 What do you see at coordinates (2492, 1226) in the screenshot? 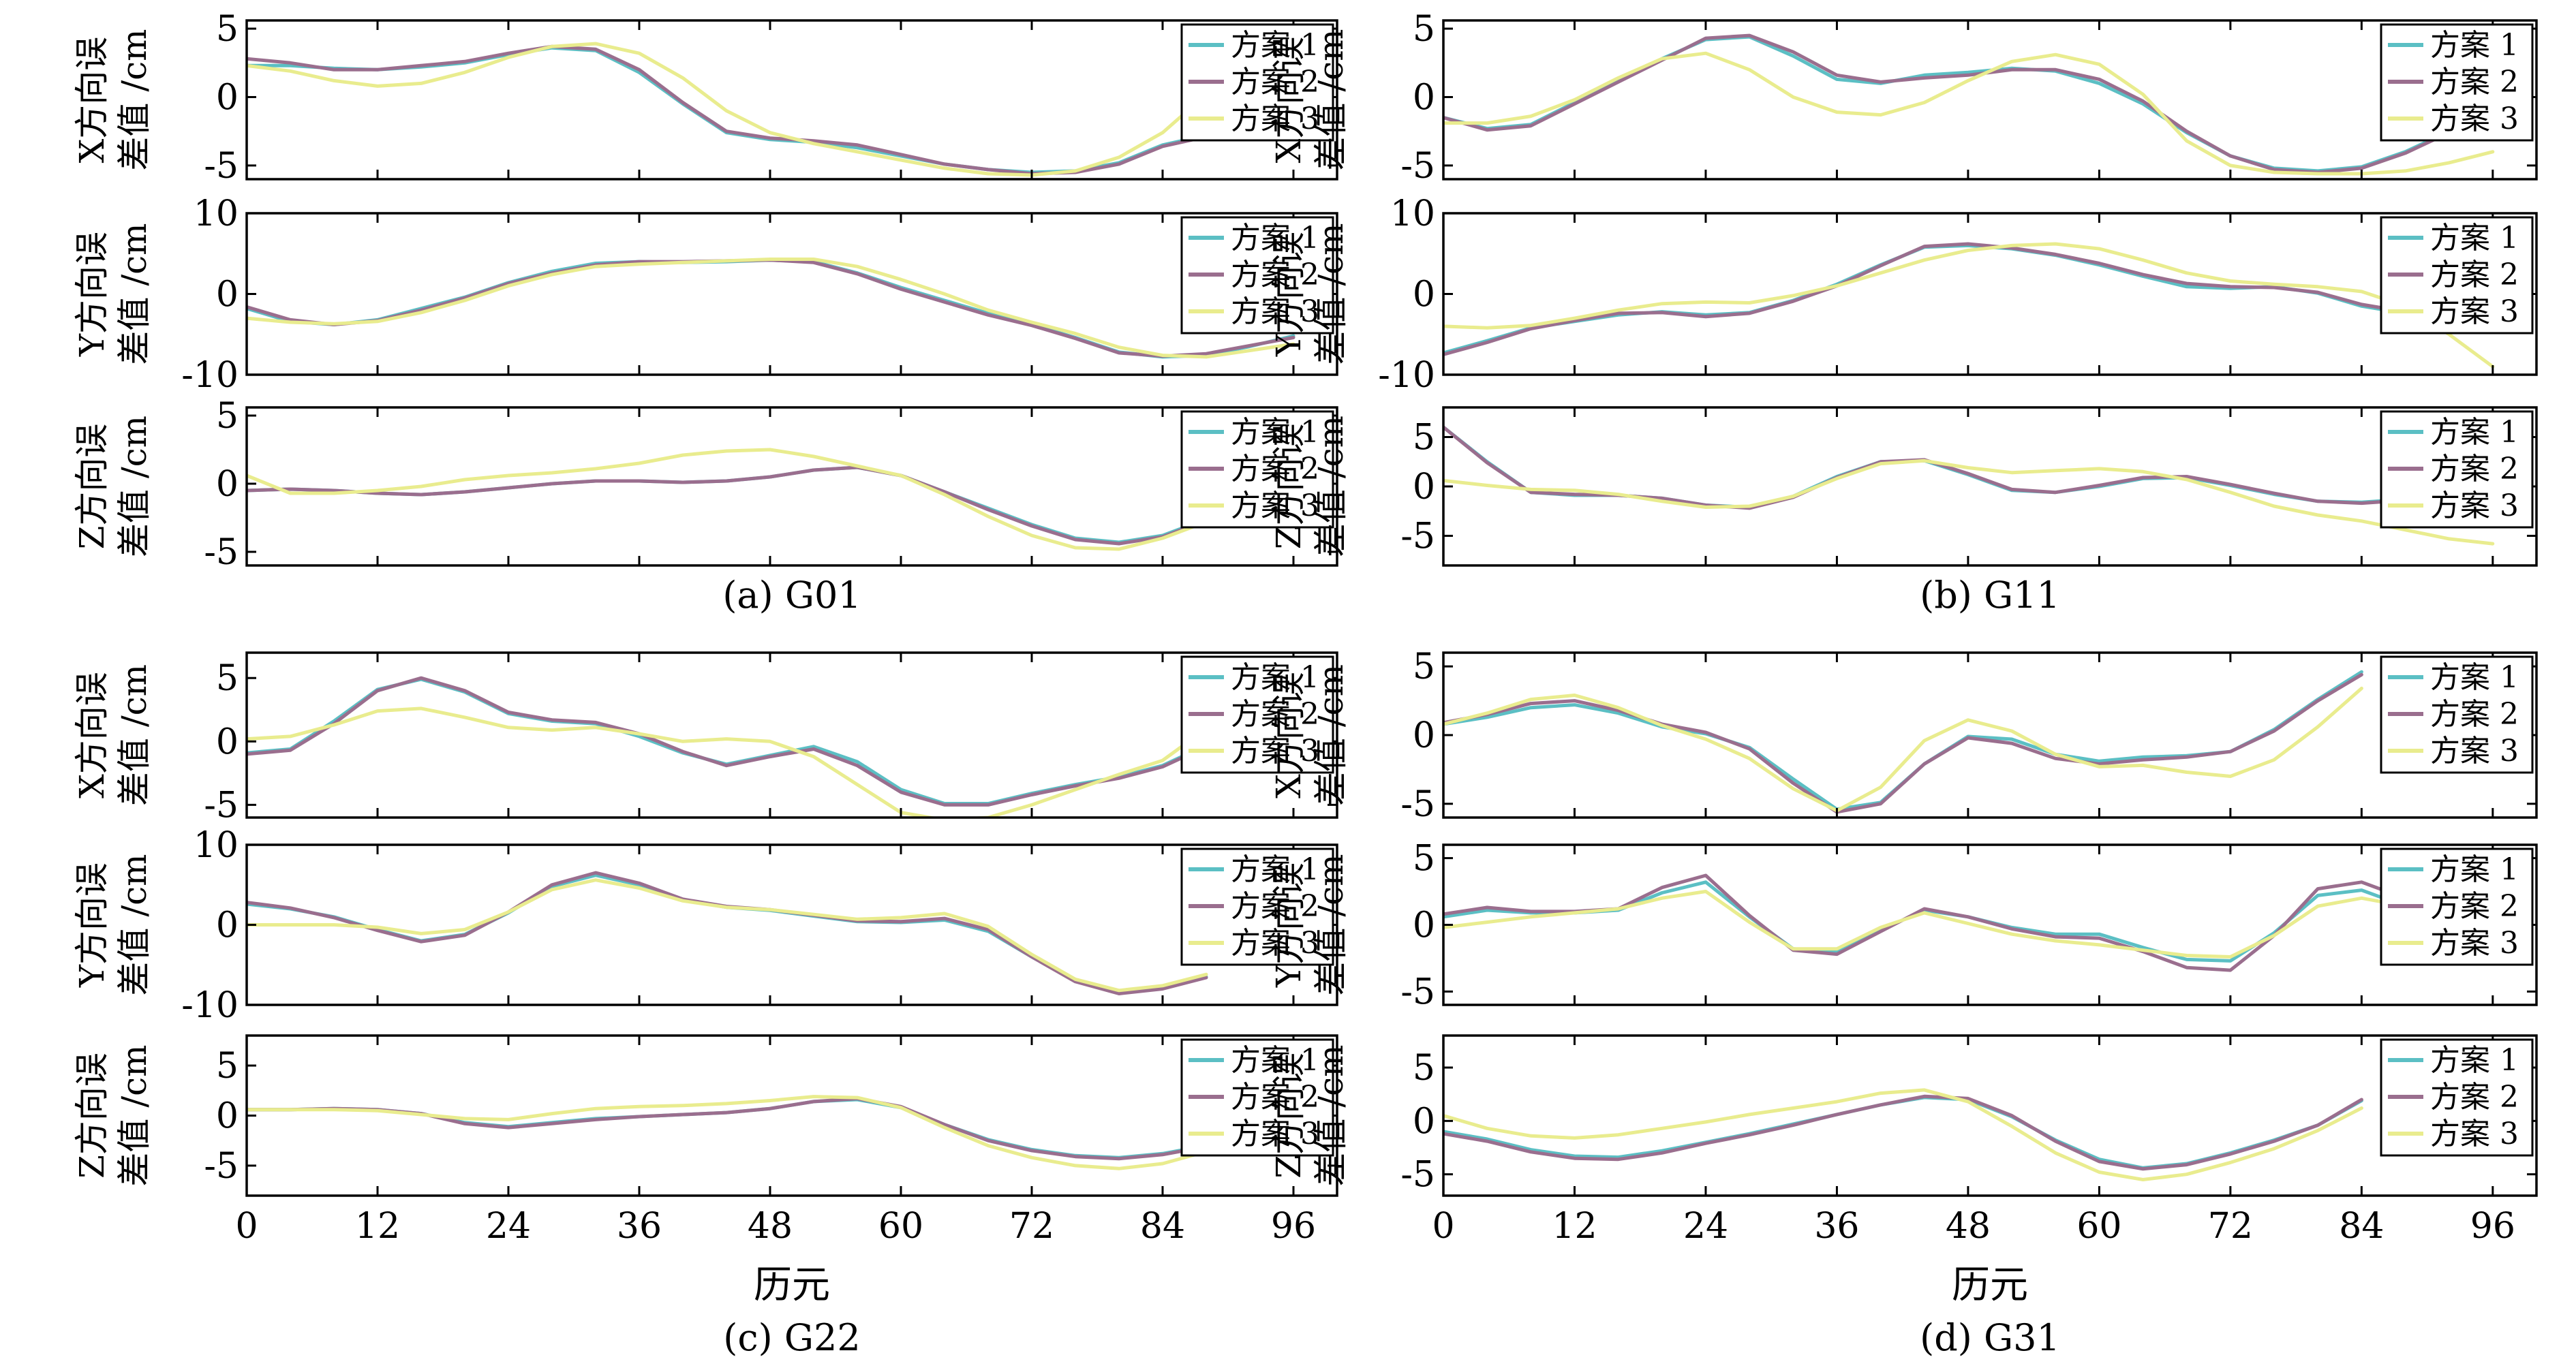
I see `x-tick-label: 96` at bounding box center [2492, 1226].